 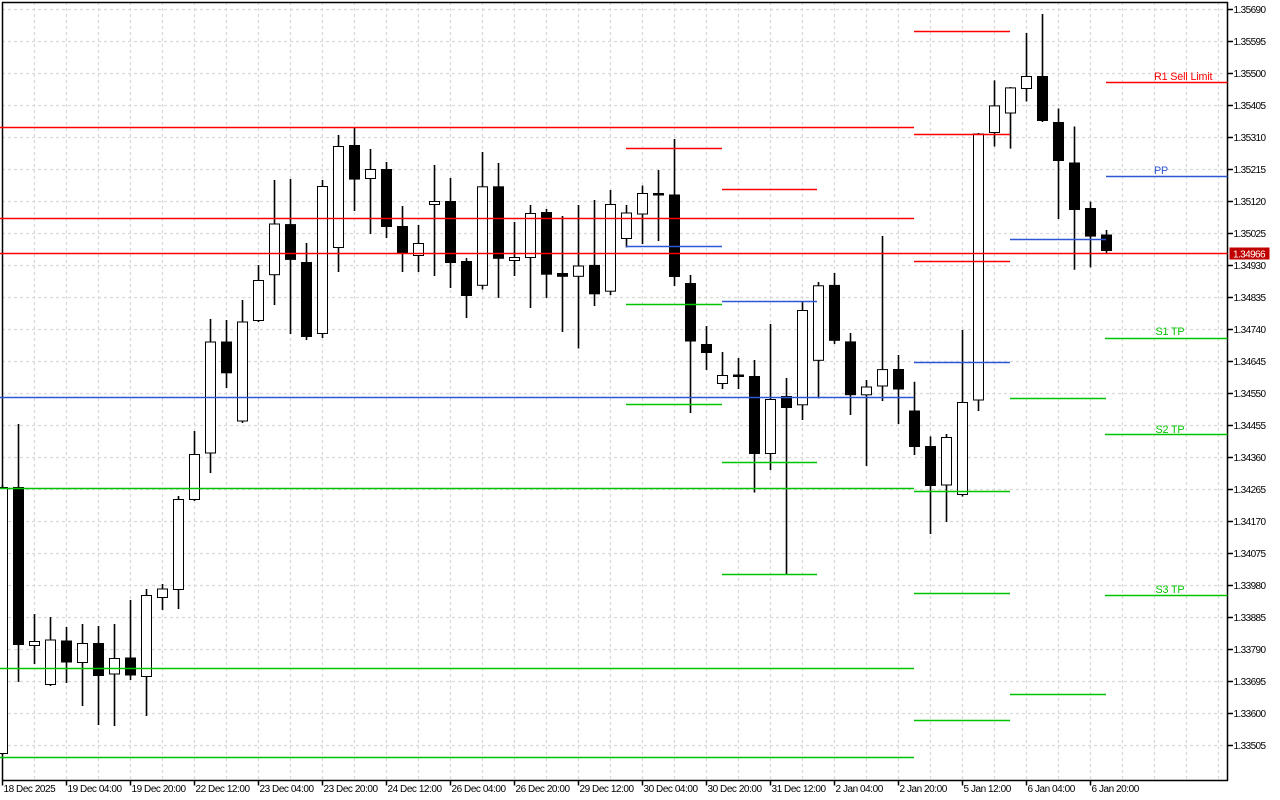 I want to click on svg-text: 1.34930, so click(x=1250, y=266).